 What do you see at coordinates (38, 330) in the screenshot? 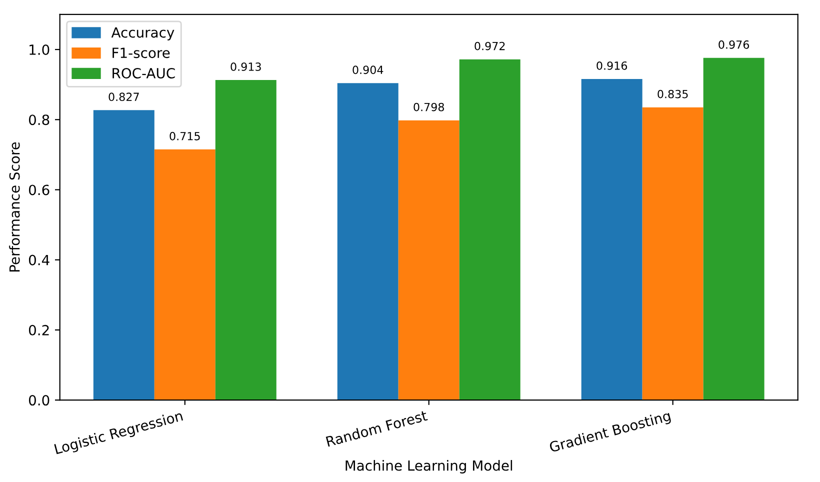
I see `y-tick-label: 0.2` at bounding box center [38, 330].